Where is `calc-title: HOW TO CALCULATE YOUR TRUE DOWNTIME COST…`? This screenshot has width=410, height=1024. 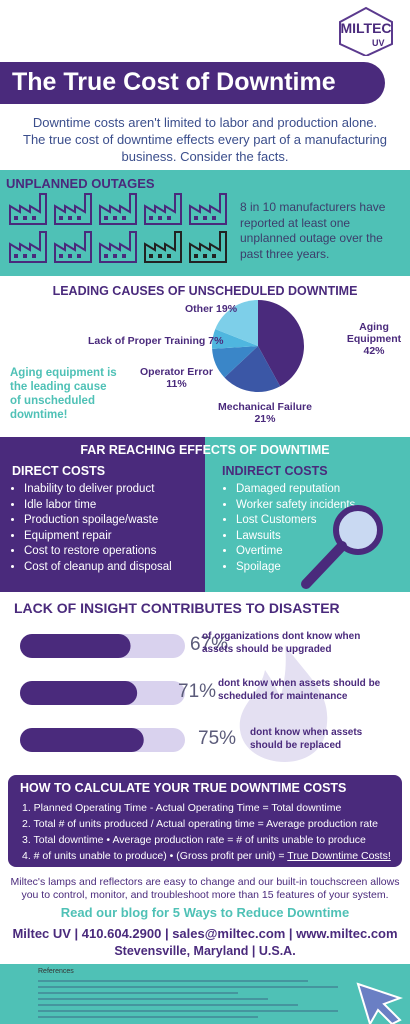
calc-title: HOW TO CALCULATE YOUR TRUE DOWNTIME COST… is located at coordinates (183, 788).